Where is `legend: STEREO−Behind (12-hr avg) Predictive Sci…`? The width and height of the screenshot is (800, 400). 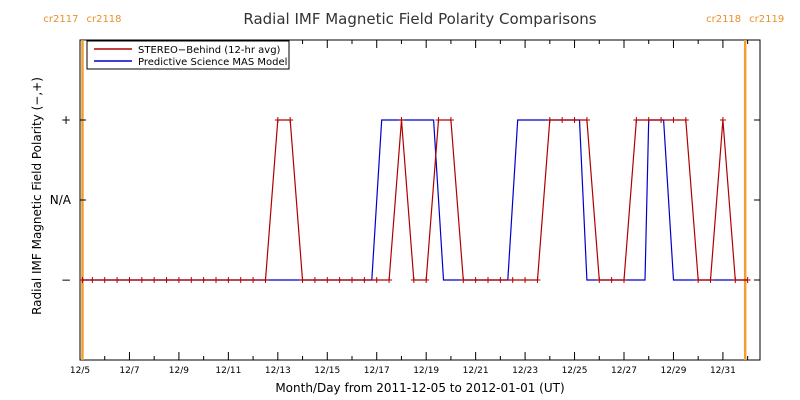 legend: STEREO−Behind (12-hr avg) Predictive Sci… is located at coordinates (188, 55).